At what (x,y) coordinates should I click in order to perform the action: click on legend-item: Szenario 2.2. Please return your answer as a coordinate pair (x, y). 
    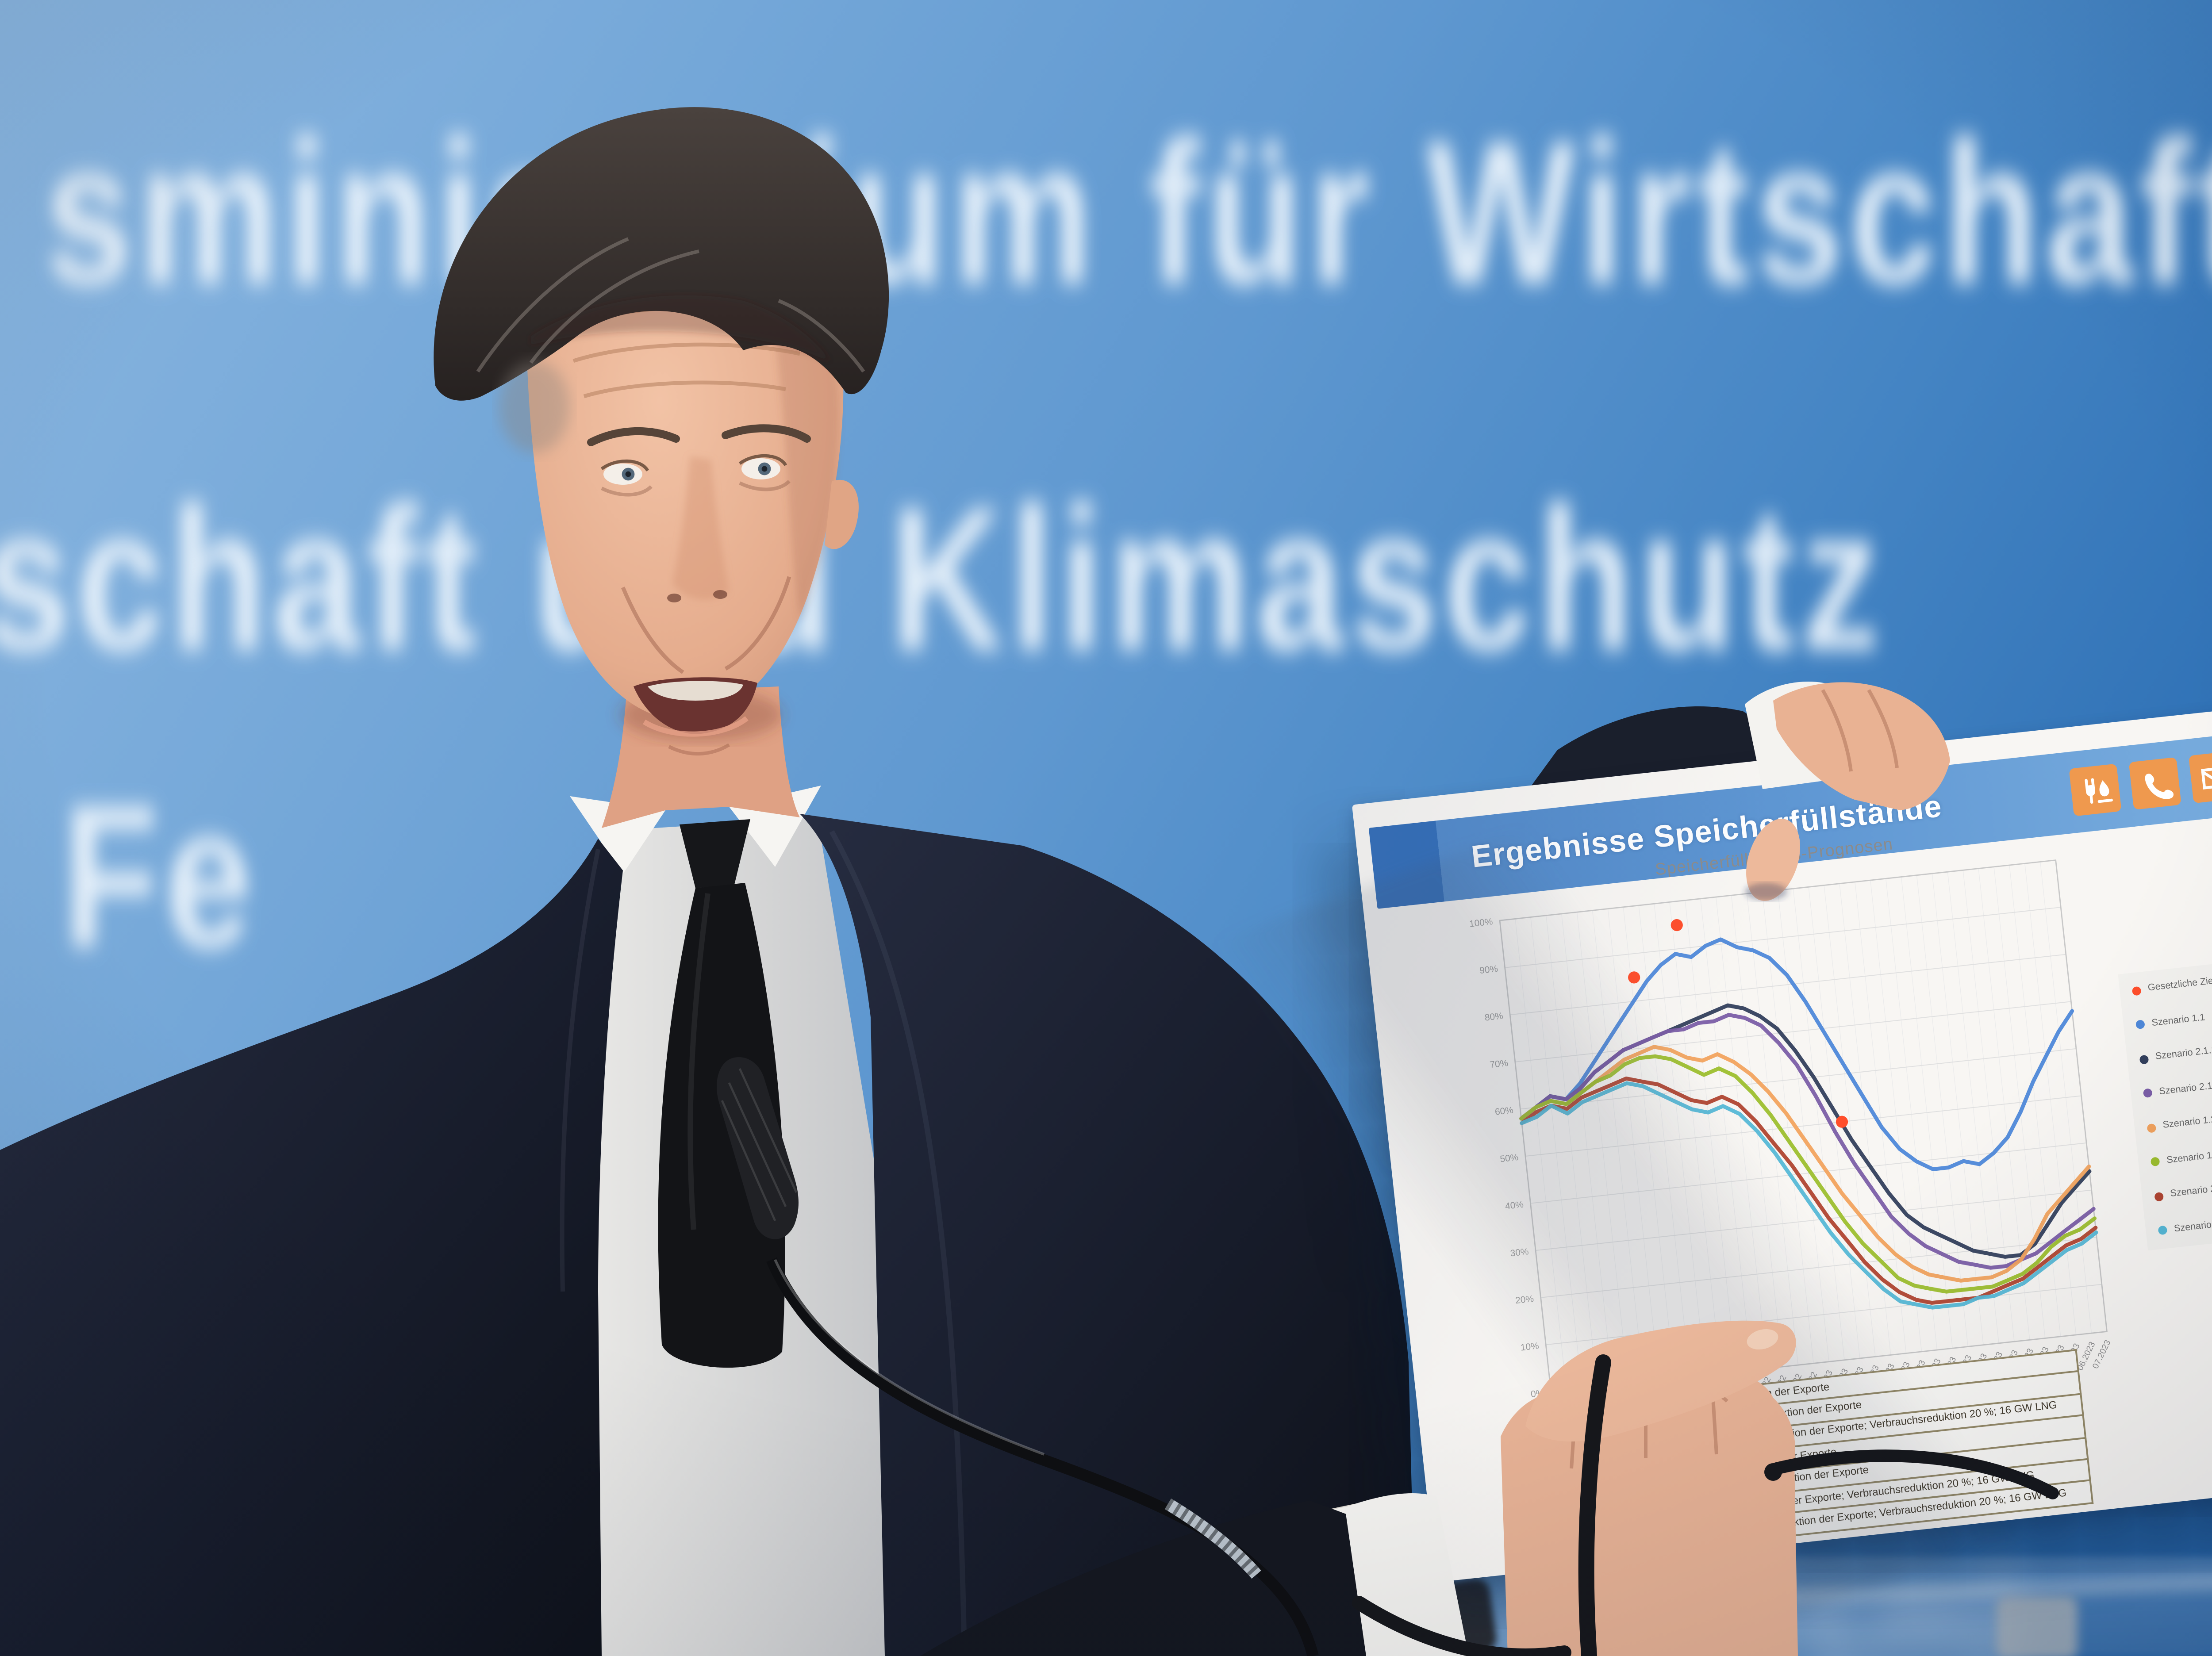
    Looking at the image, I should click on (2185, 1224).